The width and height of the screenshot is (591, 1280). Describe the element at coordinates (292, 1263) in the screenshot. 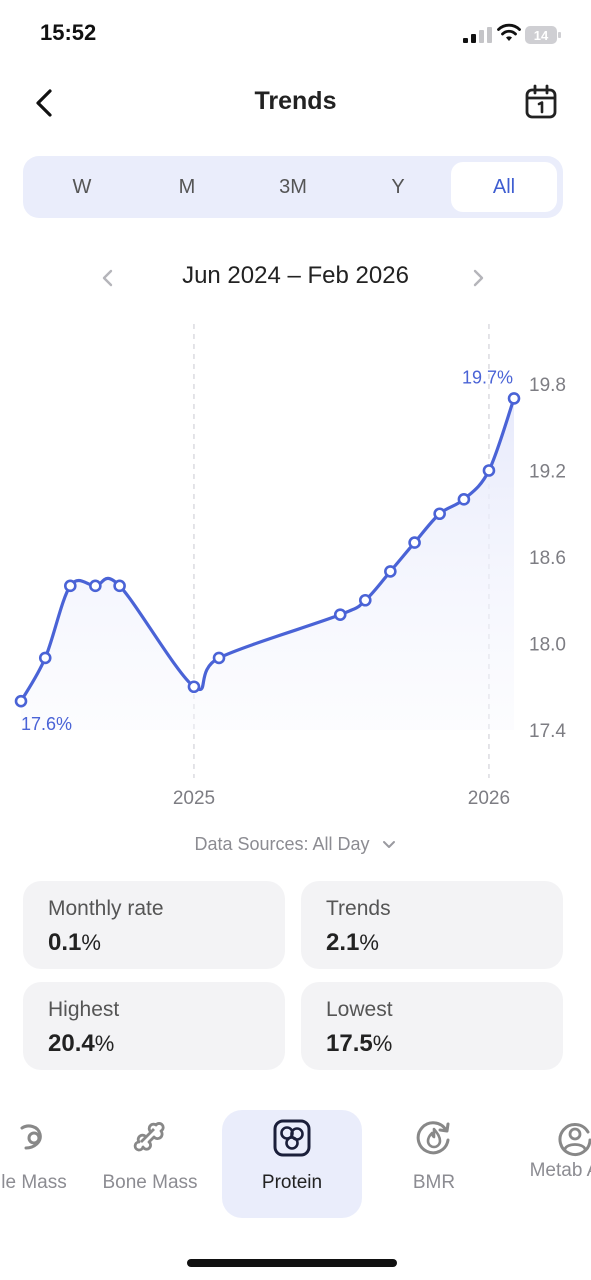

I see `home-indicator` at that location.